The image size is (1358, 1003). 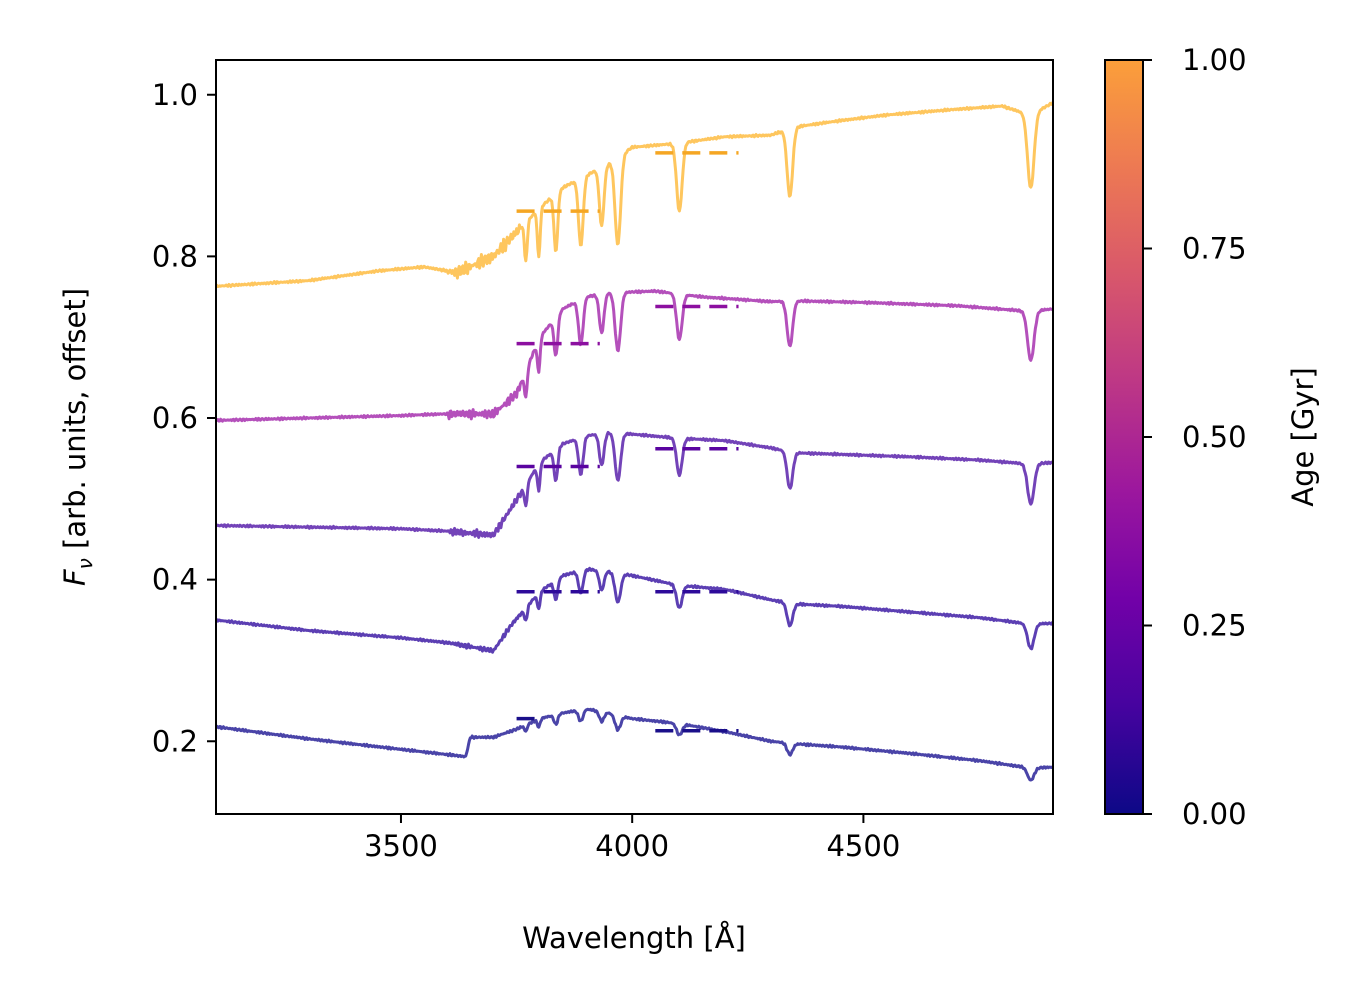 I want to click on y-tick-label: 1.0, so click(x=175, y=95).